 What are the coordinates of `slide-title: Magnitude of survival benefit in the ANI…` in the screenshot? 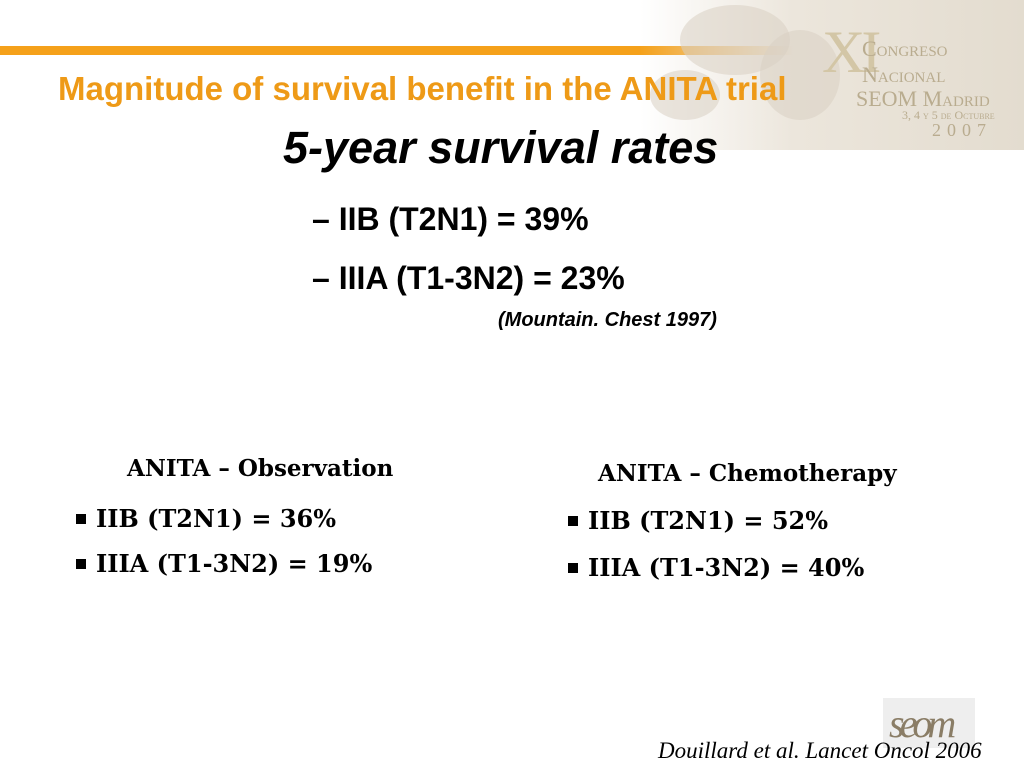 It's located at (422, 88).